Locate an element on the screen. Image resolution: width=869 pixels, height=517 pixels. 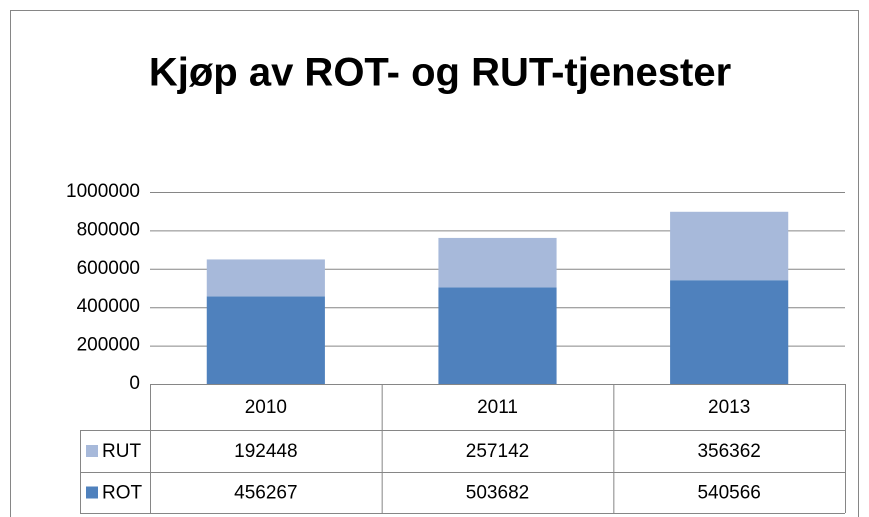
y-tick-label: 200000 is located at coordinates (108, 345).